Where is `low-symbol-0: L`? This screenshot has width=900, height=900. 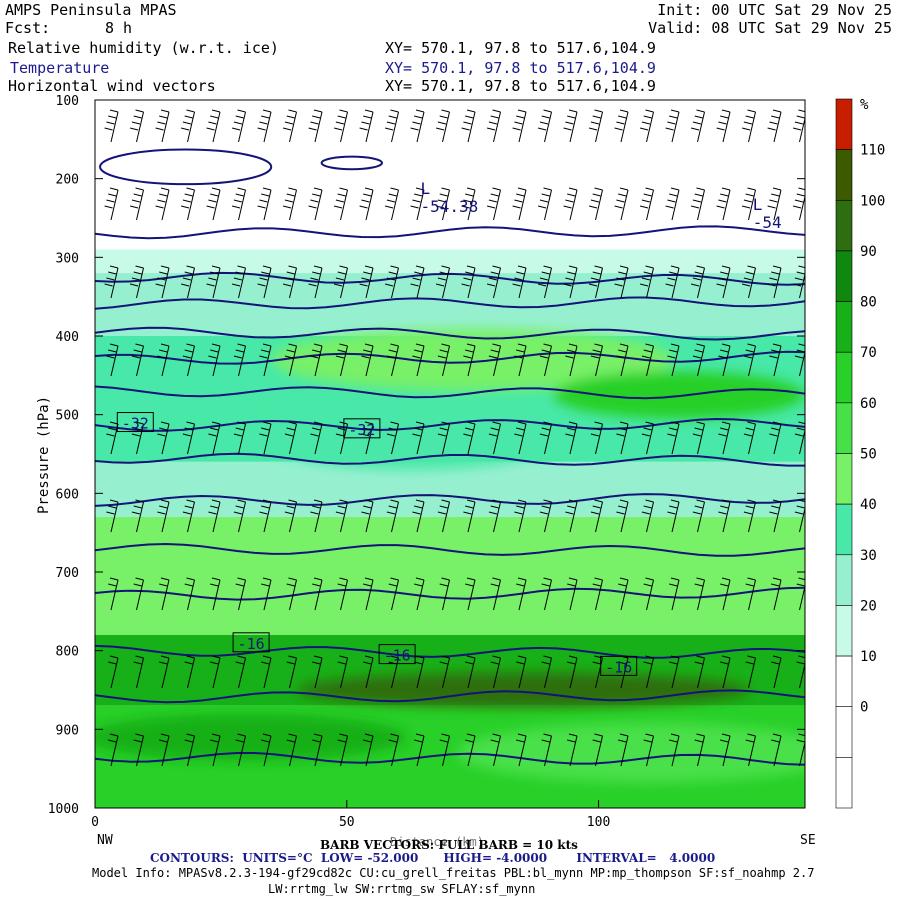 low-symbol-0: L is located at coordinates (425, 188).